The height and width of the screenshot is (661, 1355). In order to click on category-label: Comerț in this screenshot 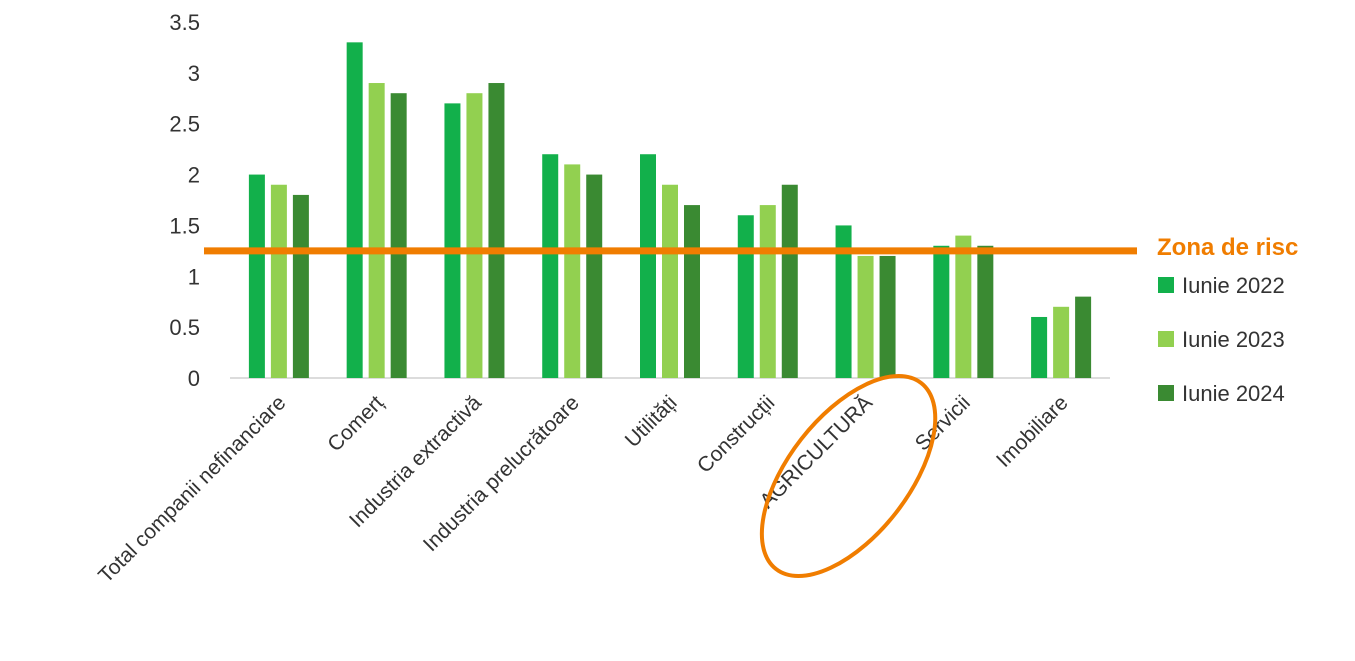, I will do `click(355, 423)`.